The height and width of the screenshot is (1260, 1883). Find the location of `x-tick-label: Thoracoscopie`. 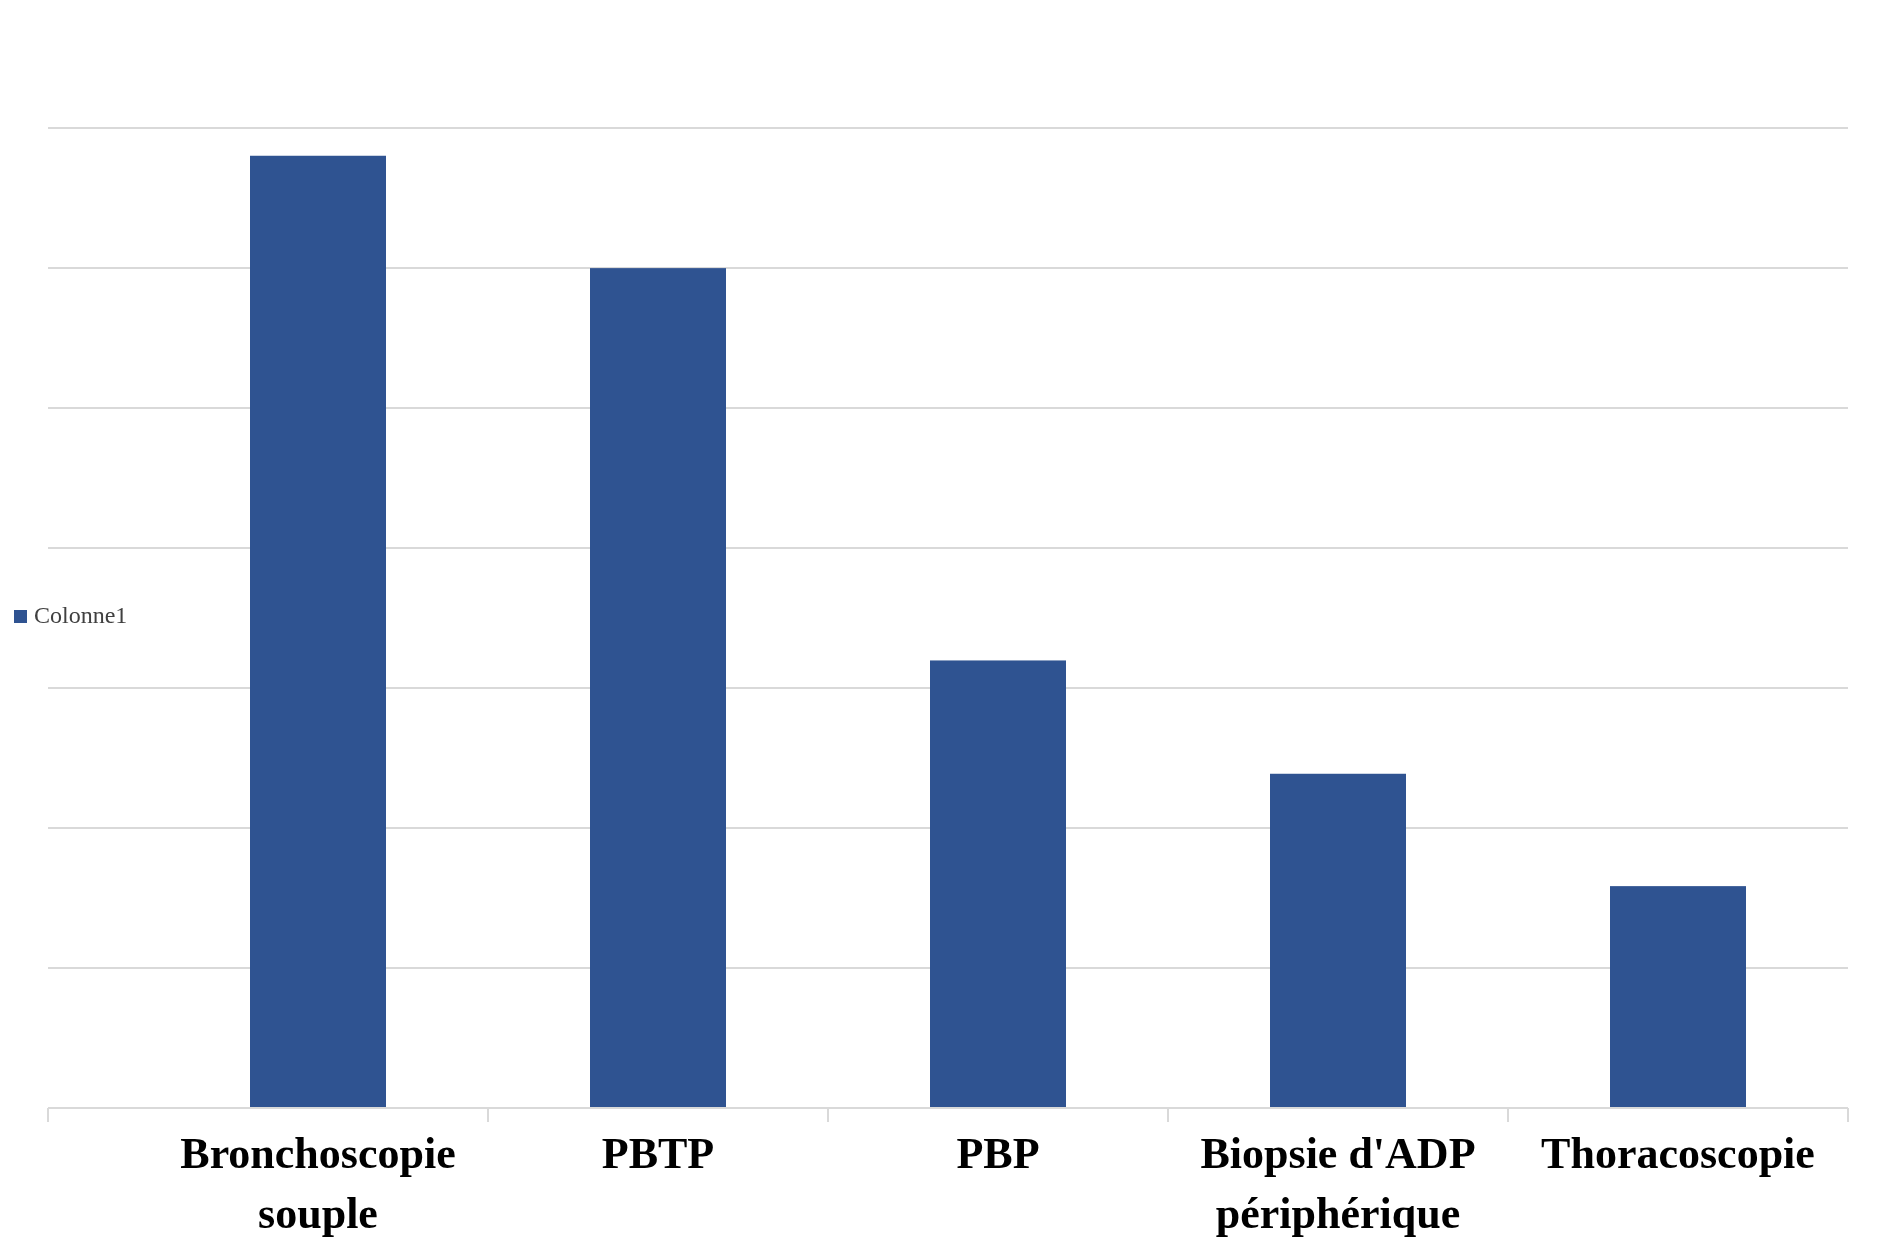

x-tick-label: Thoracoscopie is located at coordinates (1678, 1153).